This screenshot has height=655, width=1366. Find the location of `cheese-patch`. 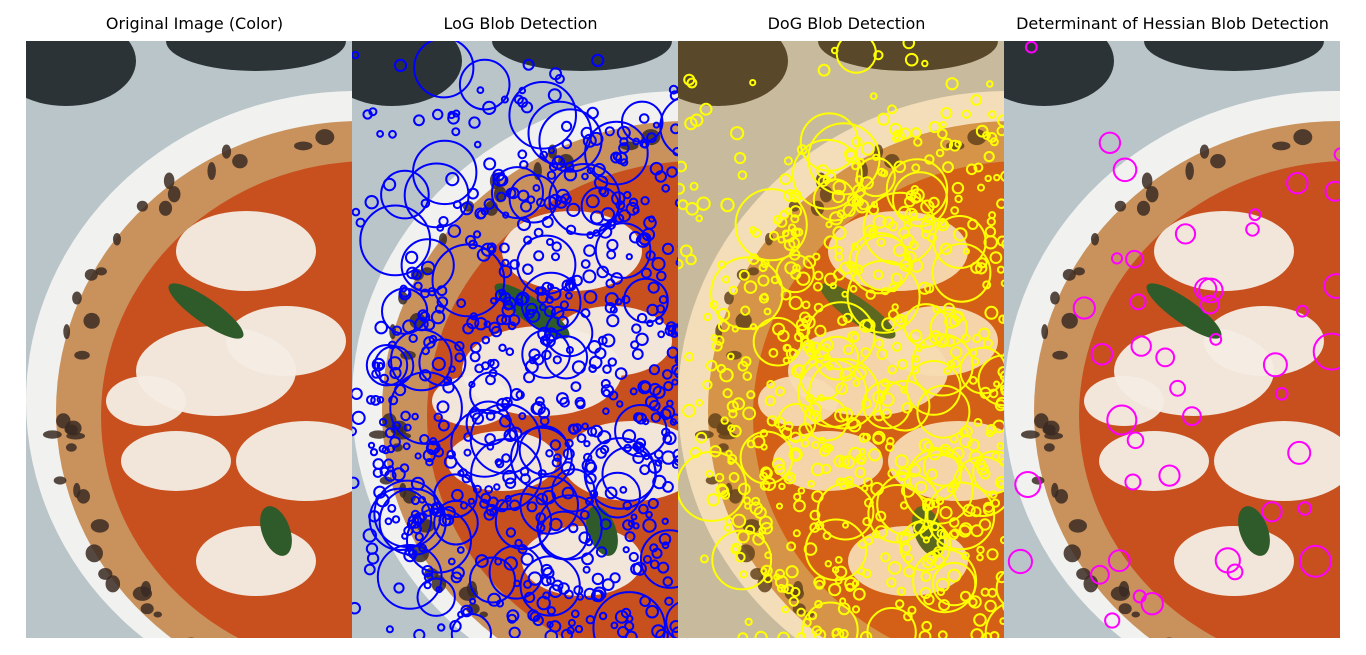

cheese-patch is located at coordinates (286, 341).